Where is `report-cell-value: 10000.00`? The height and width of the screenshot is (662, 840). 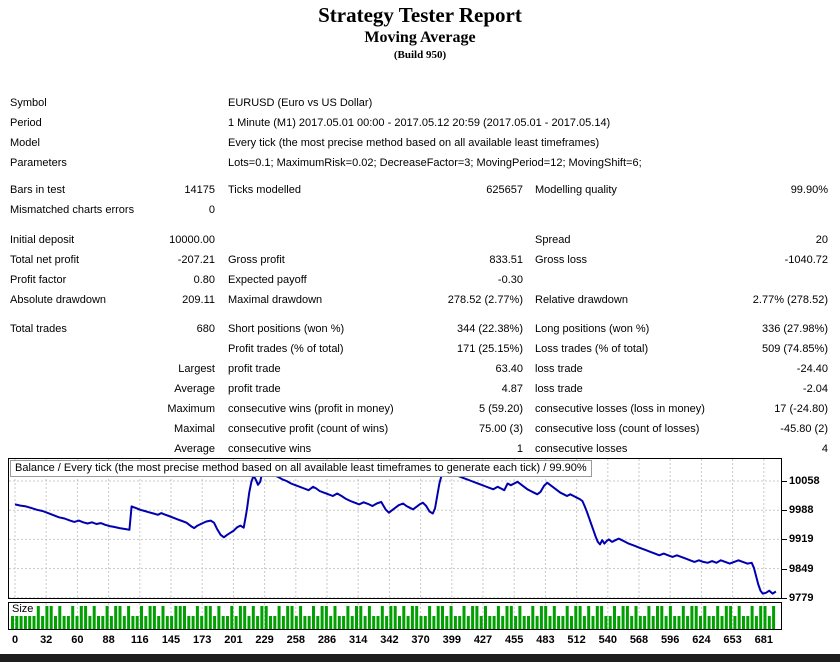
report-cell-value: 10000.00 is located at coordinates (192, 240).